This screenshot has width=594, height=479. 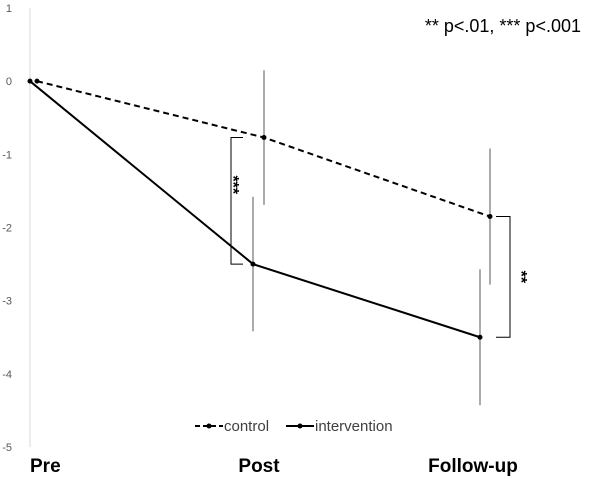 I want to click on significance-label: **, so click(x=520, y=277).